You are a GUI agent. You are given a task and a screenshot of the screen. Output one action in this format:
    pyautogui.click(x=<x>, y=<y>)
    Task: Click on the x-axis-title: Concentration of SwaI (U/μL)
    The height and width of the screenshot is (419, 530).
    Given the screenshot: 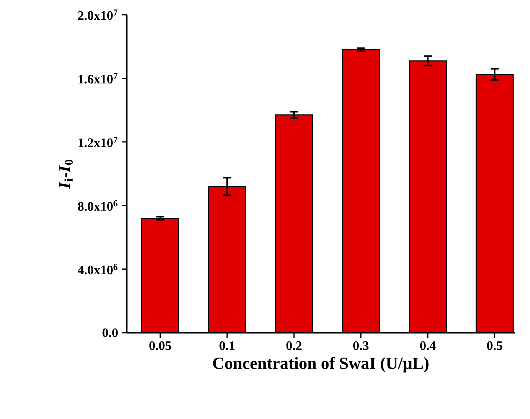 What is the action you would take?
    pyautogui.click(x=321, y=365)
    